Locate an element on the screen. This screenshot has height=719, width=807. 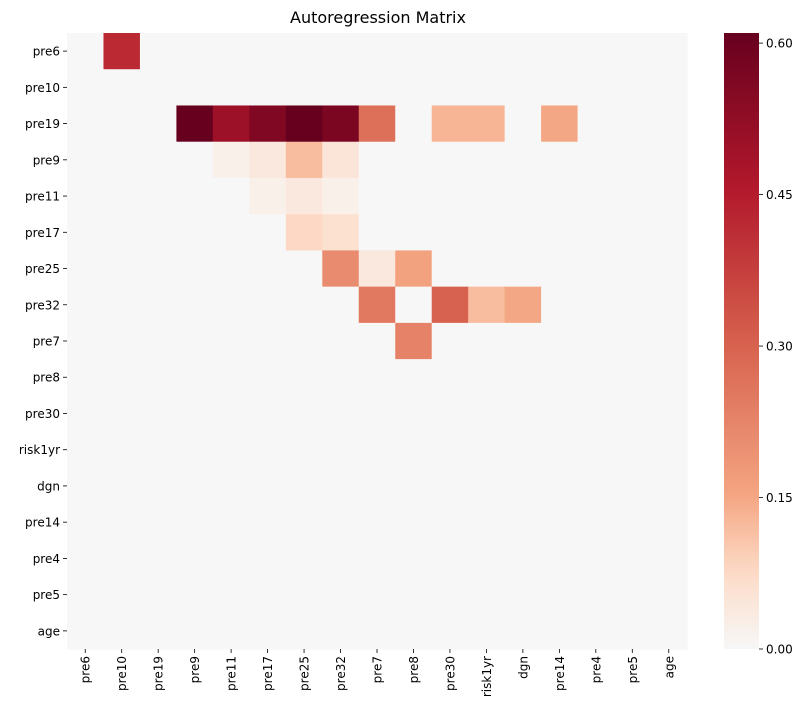
heatmap-cell-age-pre9 is located at coordinates (195, 631).